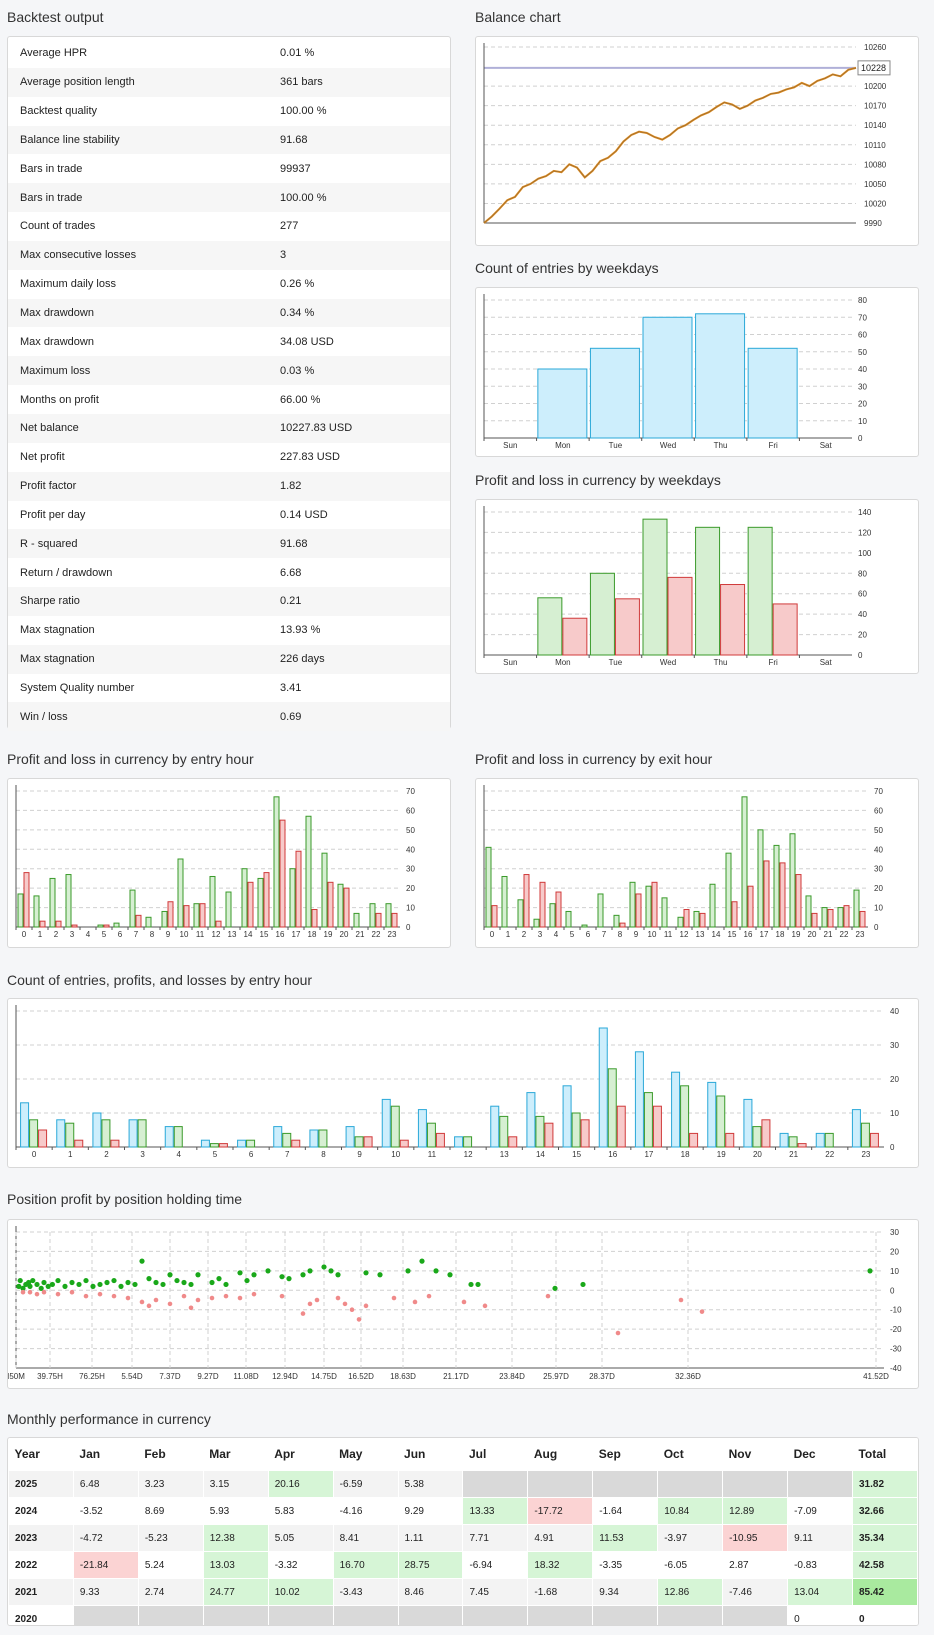 The image size is (934, 1635). What do you see at coordinates (170, 1511) in the screenshot?
I see `month-cell: 8.69` at bounding box center [170, 1511].